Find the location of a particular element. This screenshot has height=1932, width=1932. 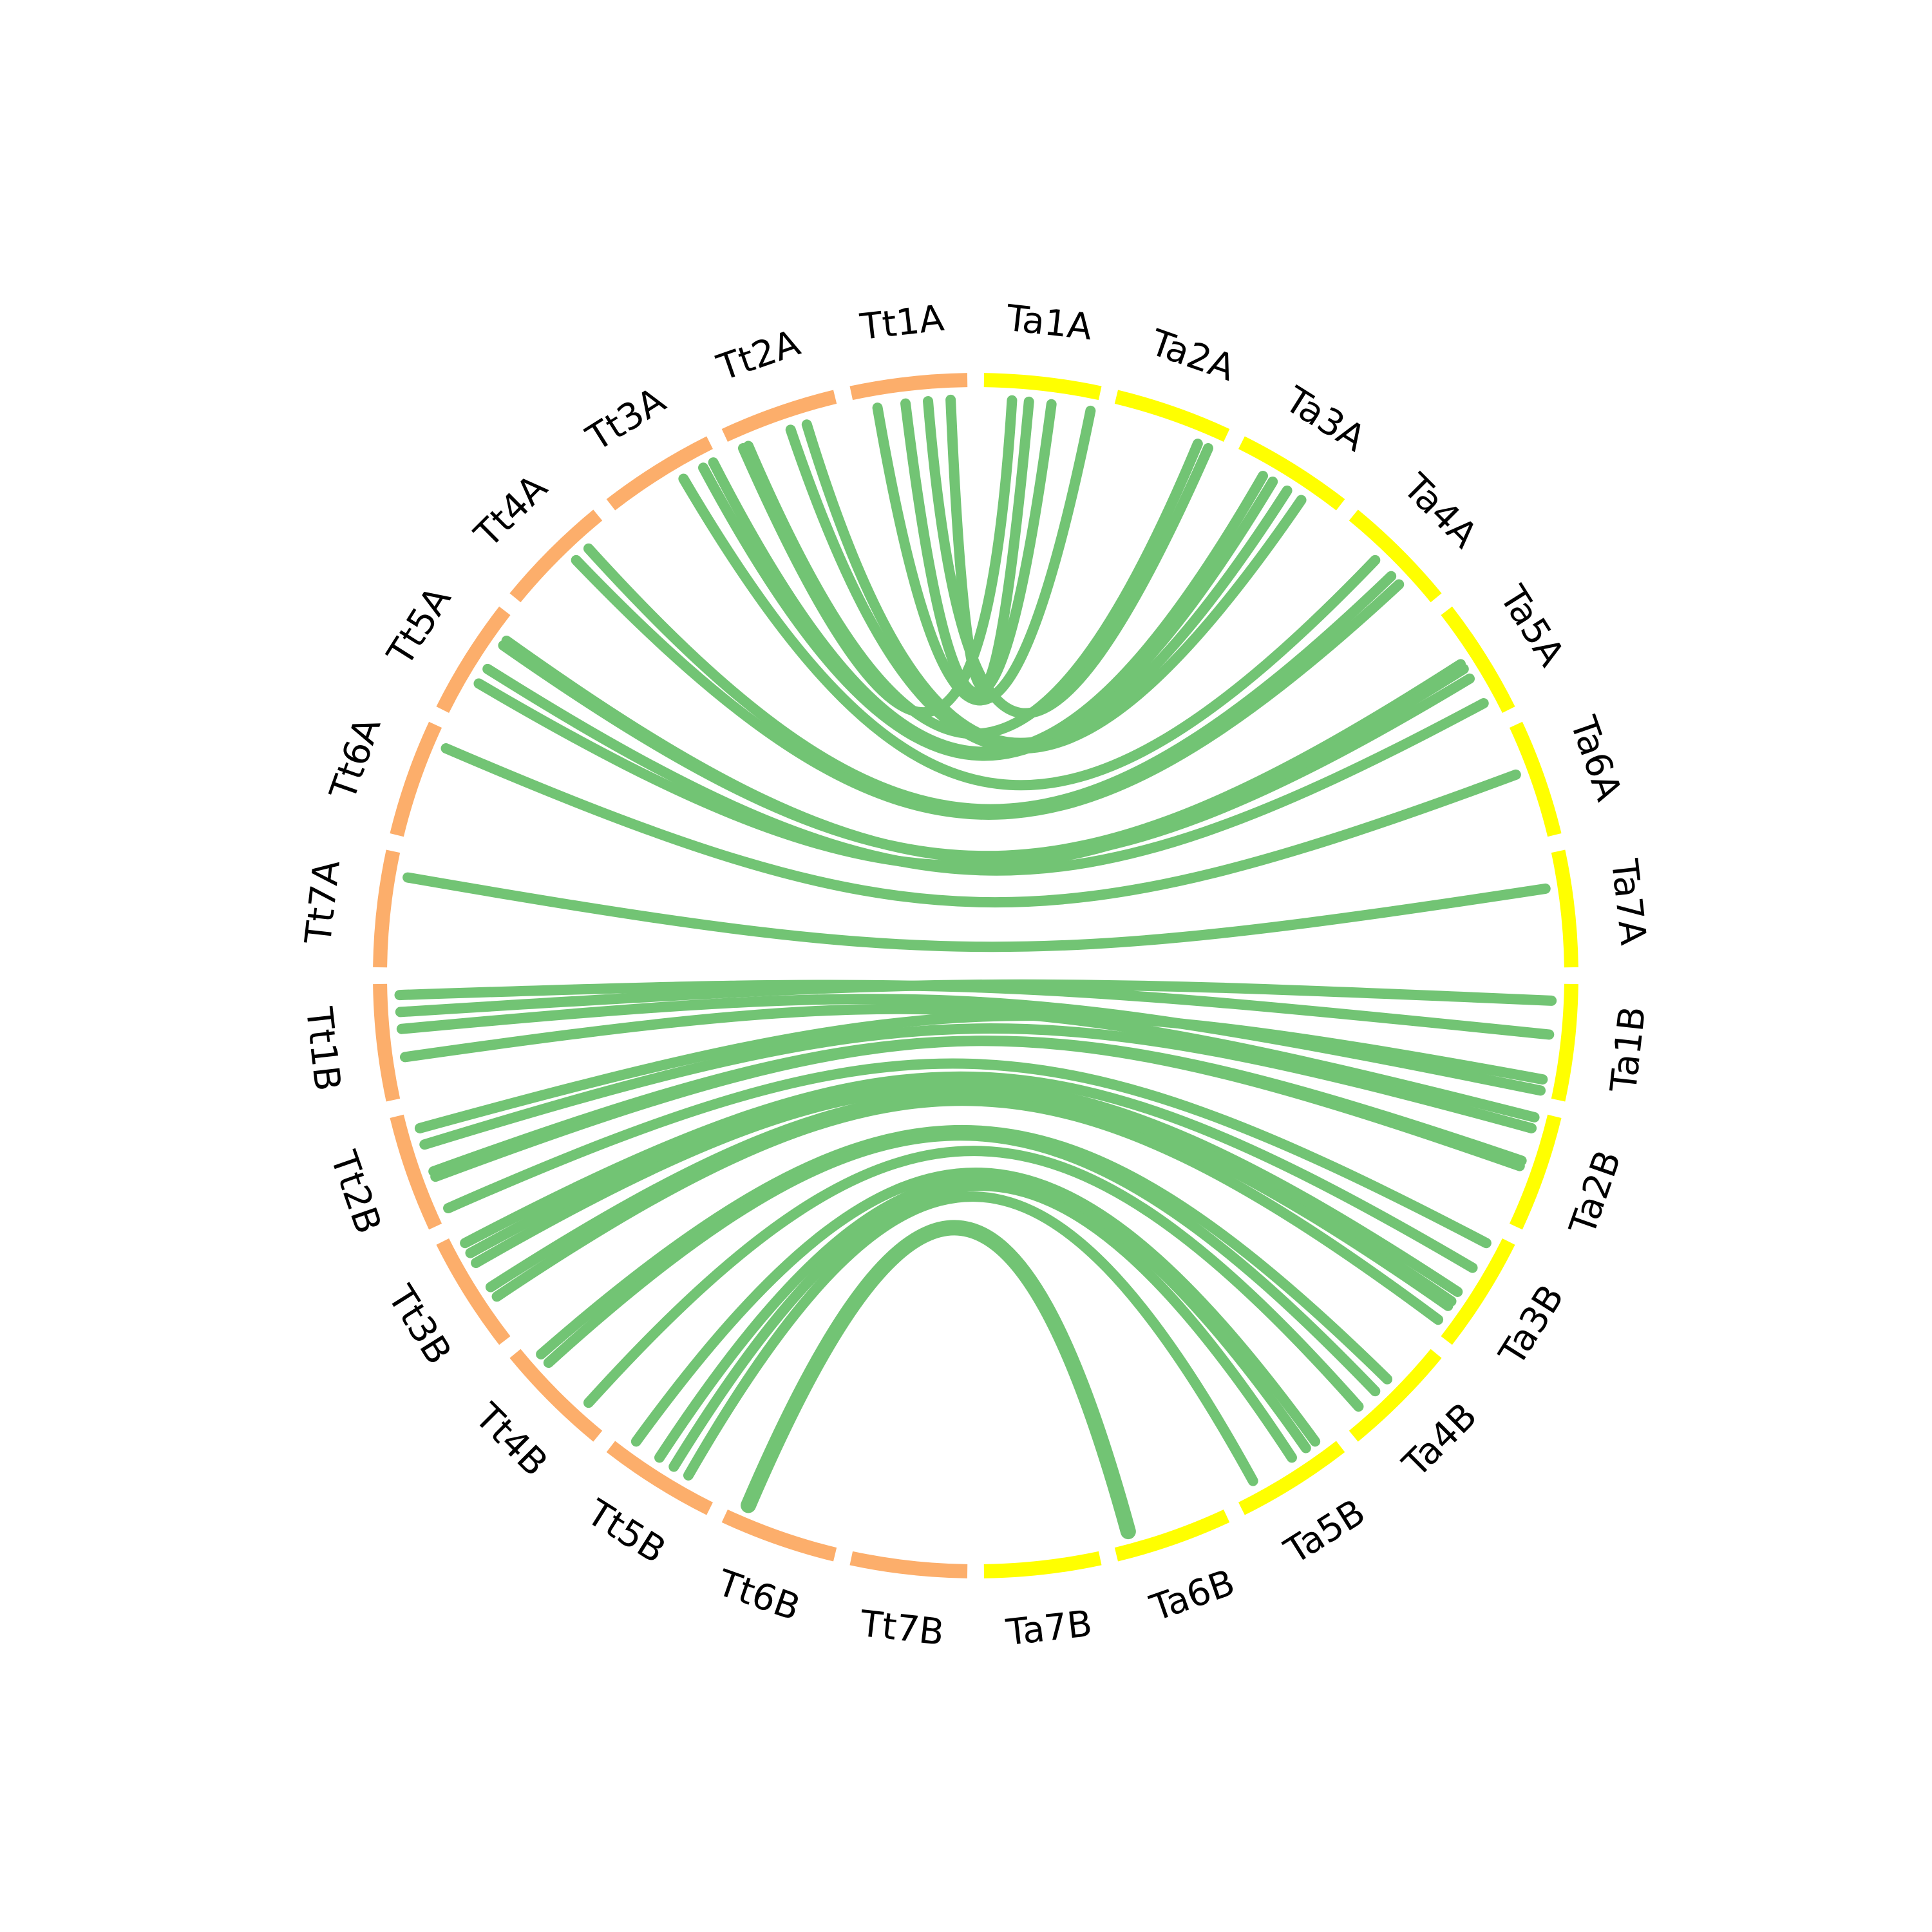

chromosome-label-ta1b: Ta1B is located at coordinates (1628, 1049).